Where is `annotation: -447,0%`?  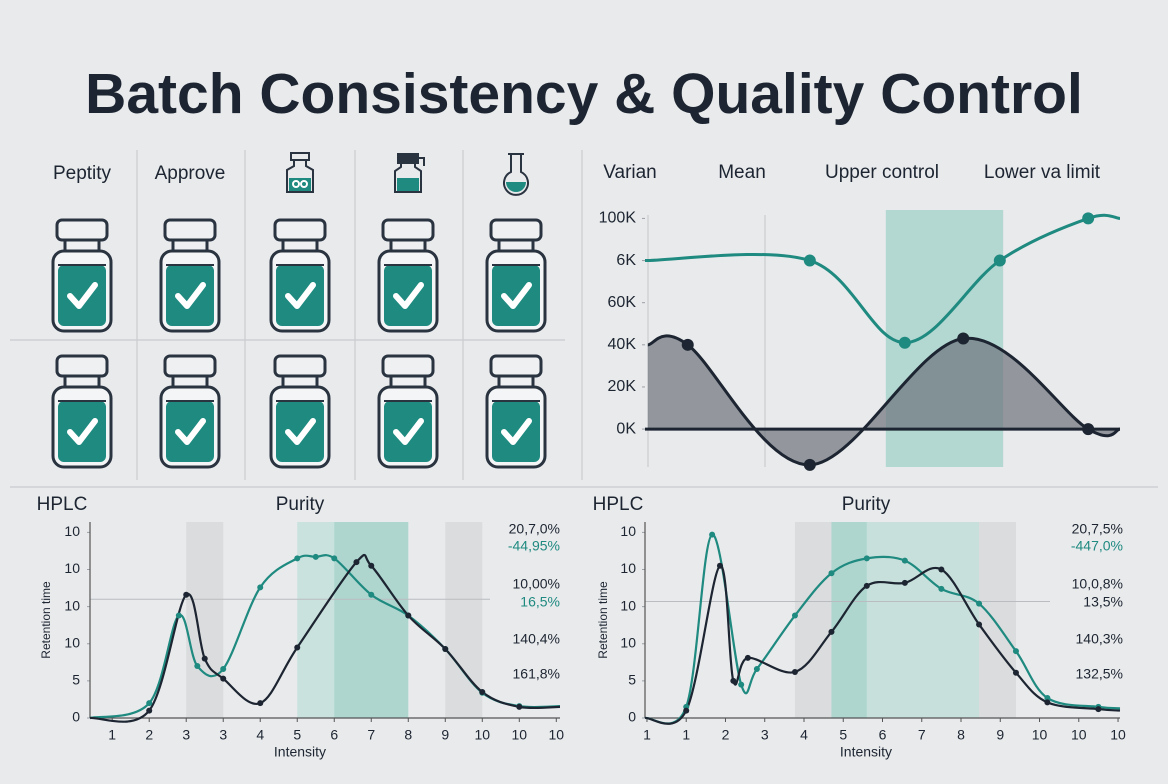 annotation: -447,0% is located at coordinates (1097, 546).